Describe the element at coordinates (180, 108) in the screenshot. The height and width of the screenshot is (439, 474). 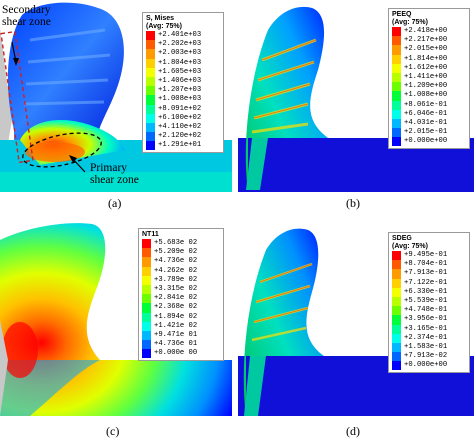
I see `legend-value: +8.091e+02` at that location.